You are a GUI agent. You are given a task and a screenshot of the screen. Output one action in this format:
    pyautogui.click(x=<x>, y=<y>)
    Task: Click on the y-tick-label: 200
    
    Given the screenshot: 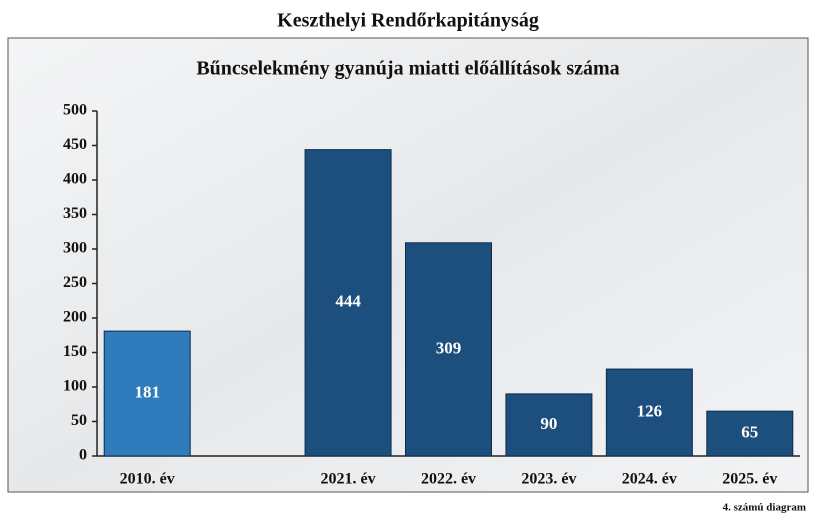 What is the action you would take?
    pyautogui.click(x=75, y=317)
    